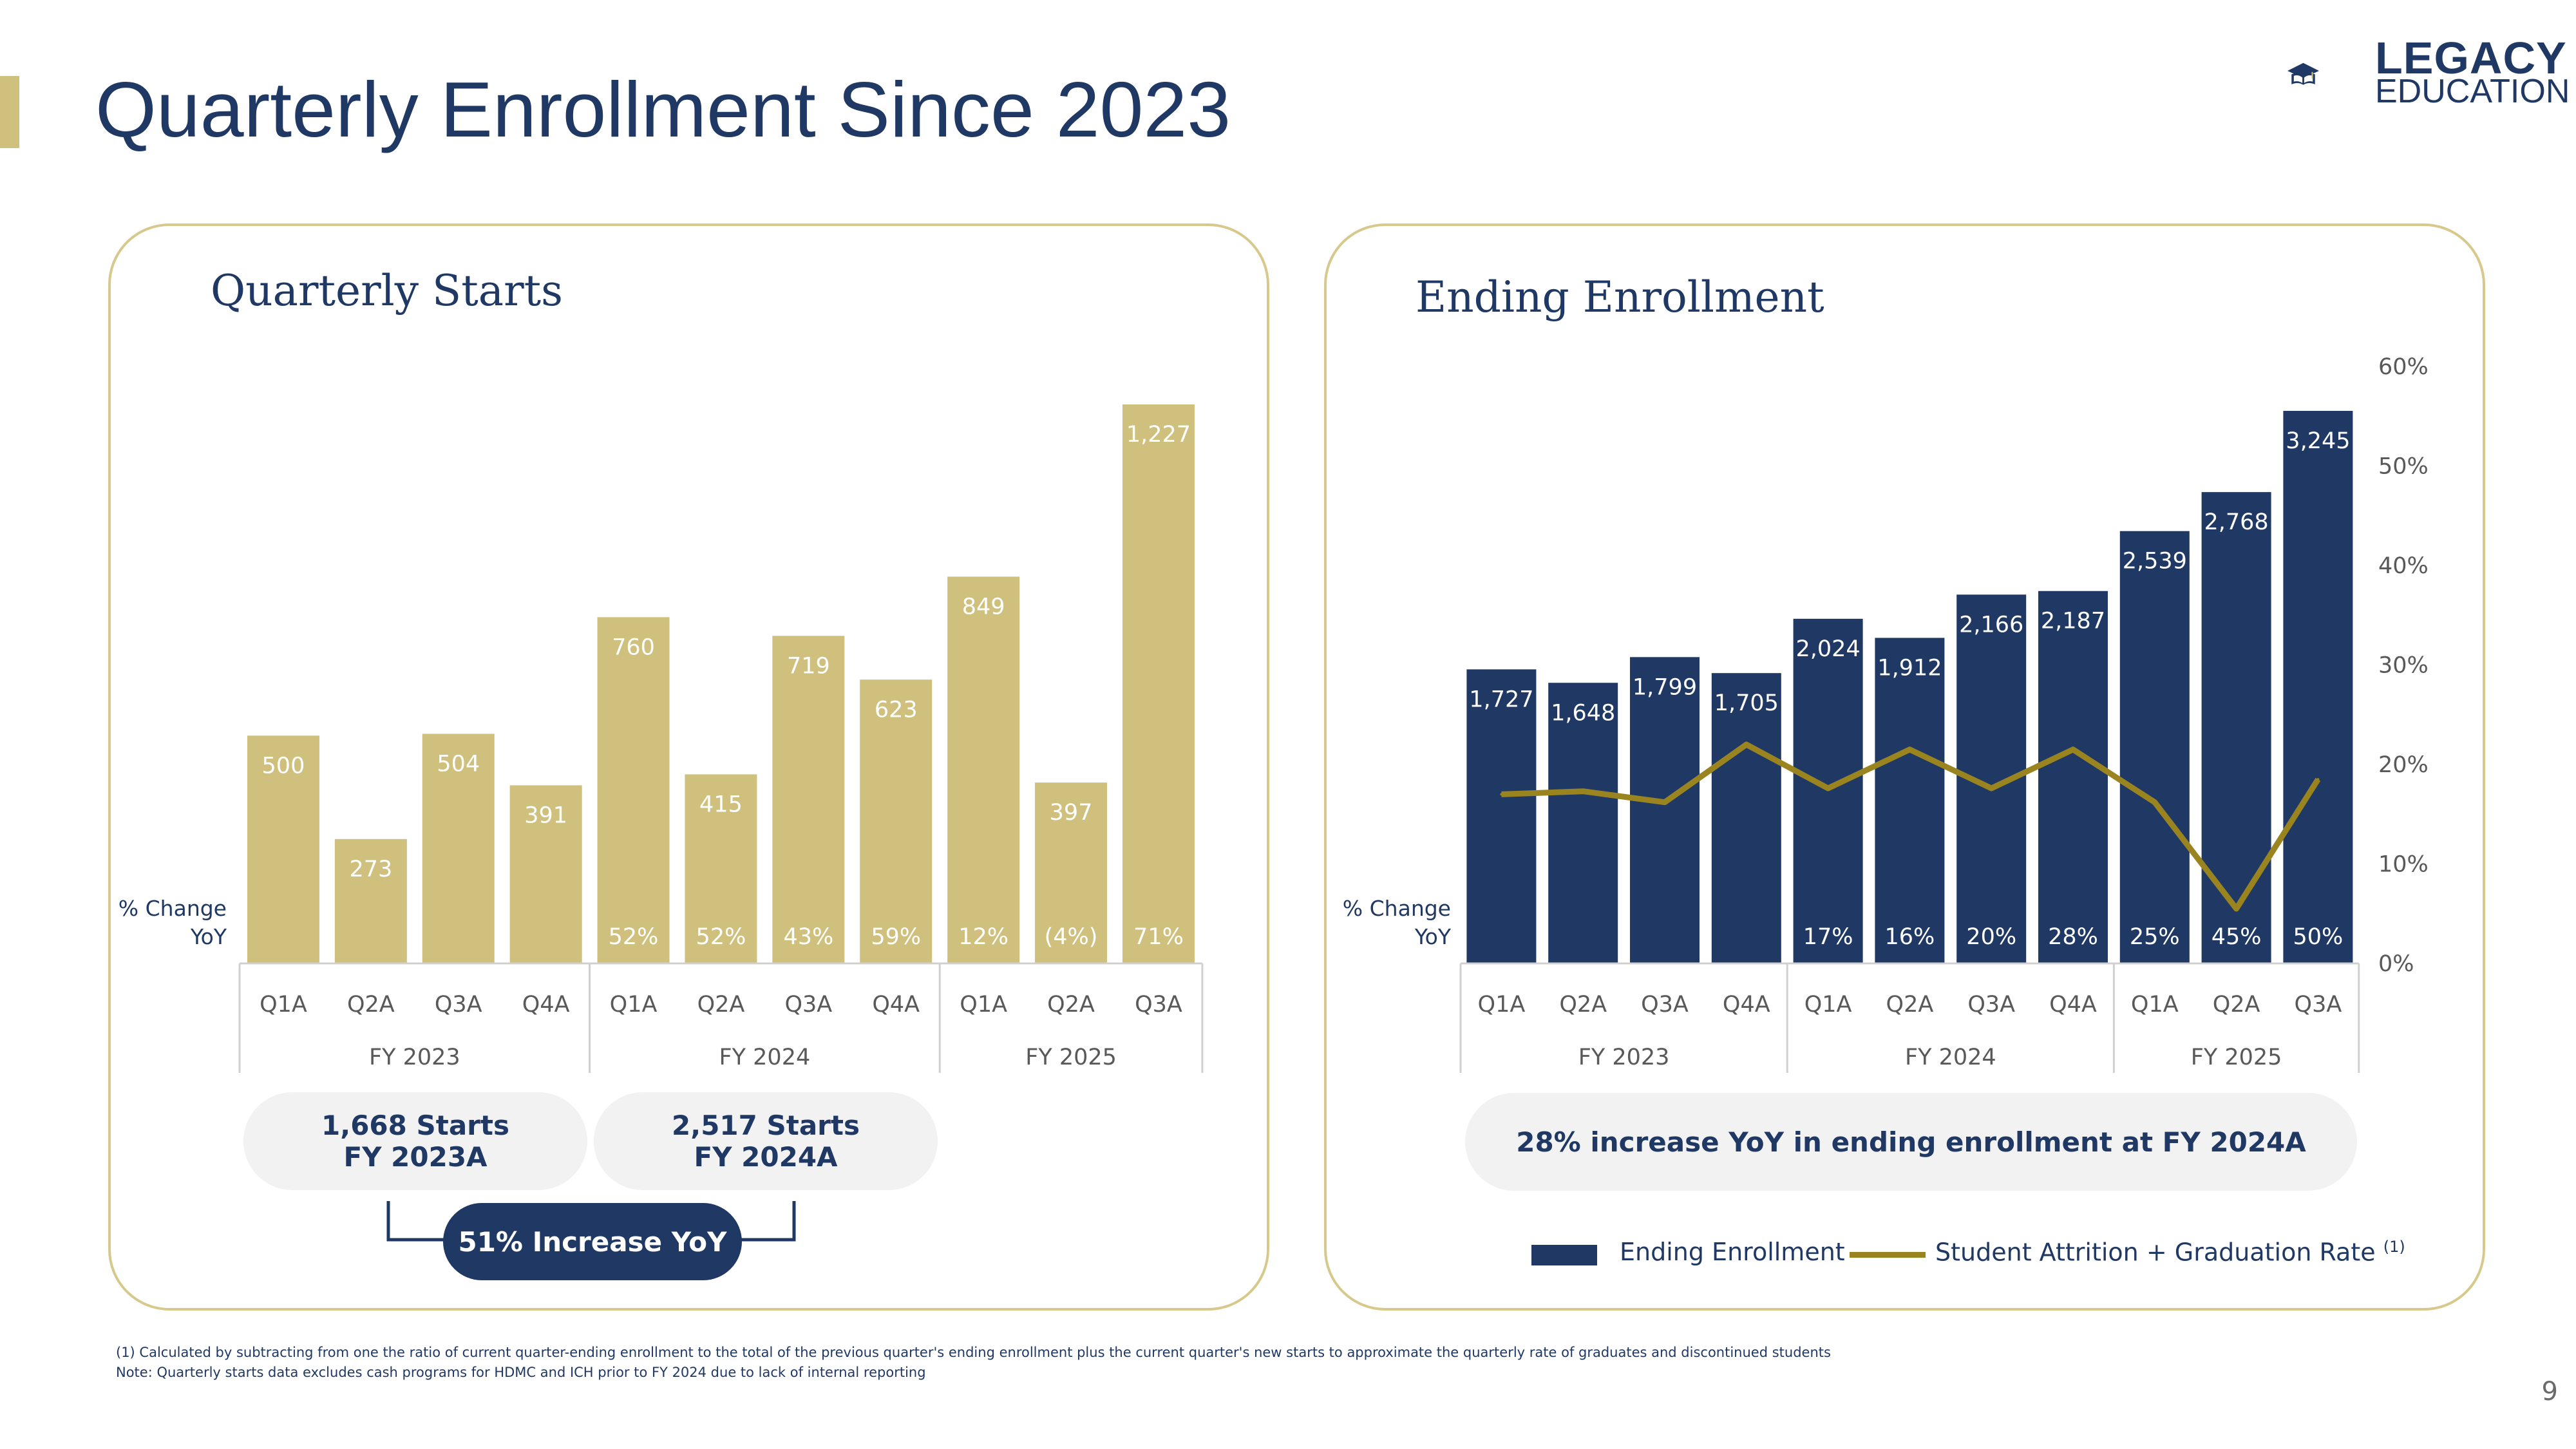 Image resolution: width=2576 pixels, height=1449 pixels. What do you see at coordinates (2549, 1391) in the screenshot?
I see `page-number: 9` at bounding box center [2549, 1391].